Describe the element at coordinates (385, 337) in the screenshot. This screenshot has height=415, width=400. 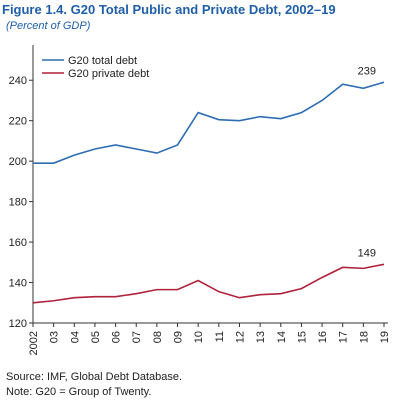
I see `x-tick-label: 19` at that location.